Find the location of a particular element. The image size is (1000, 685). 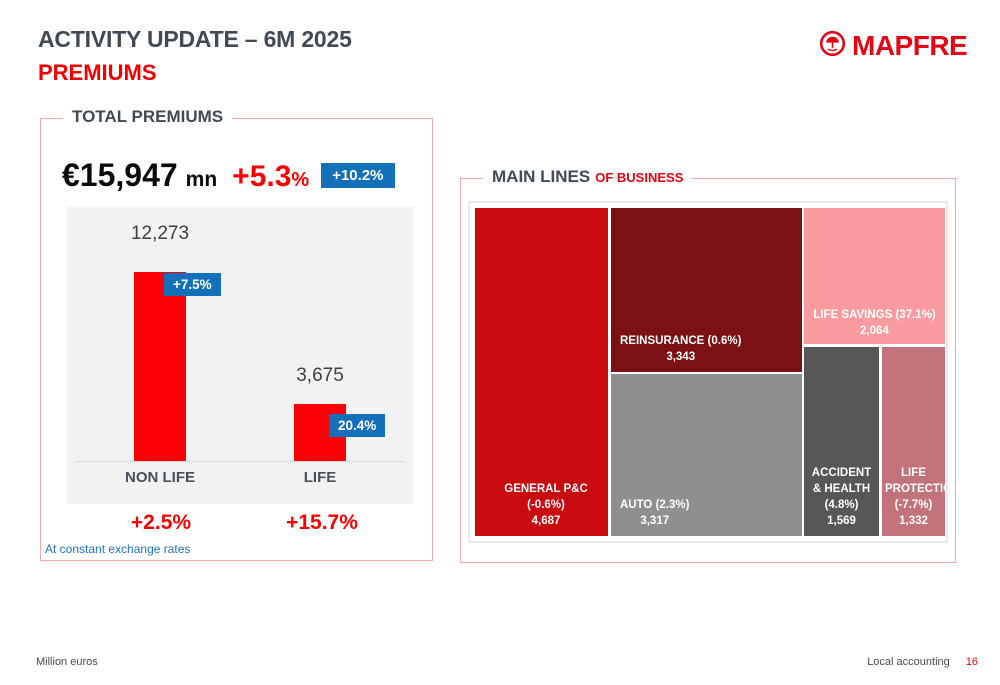

footer-units-note: Million euros is located at coordinates (67, 662).